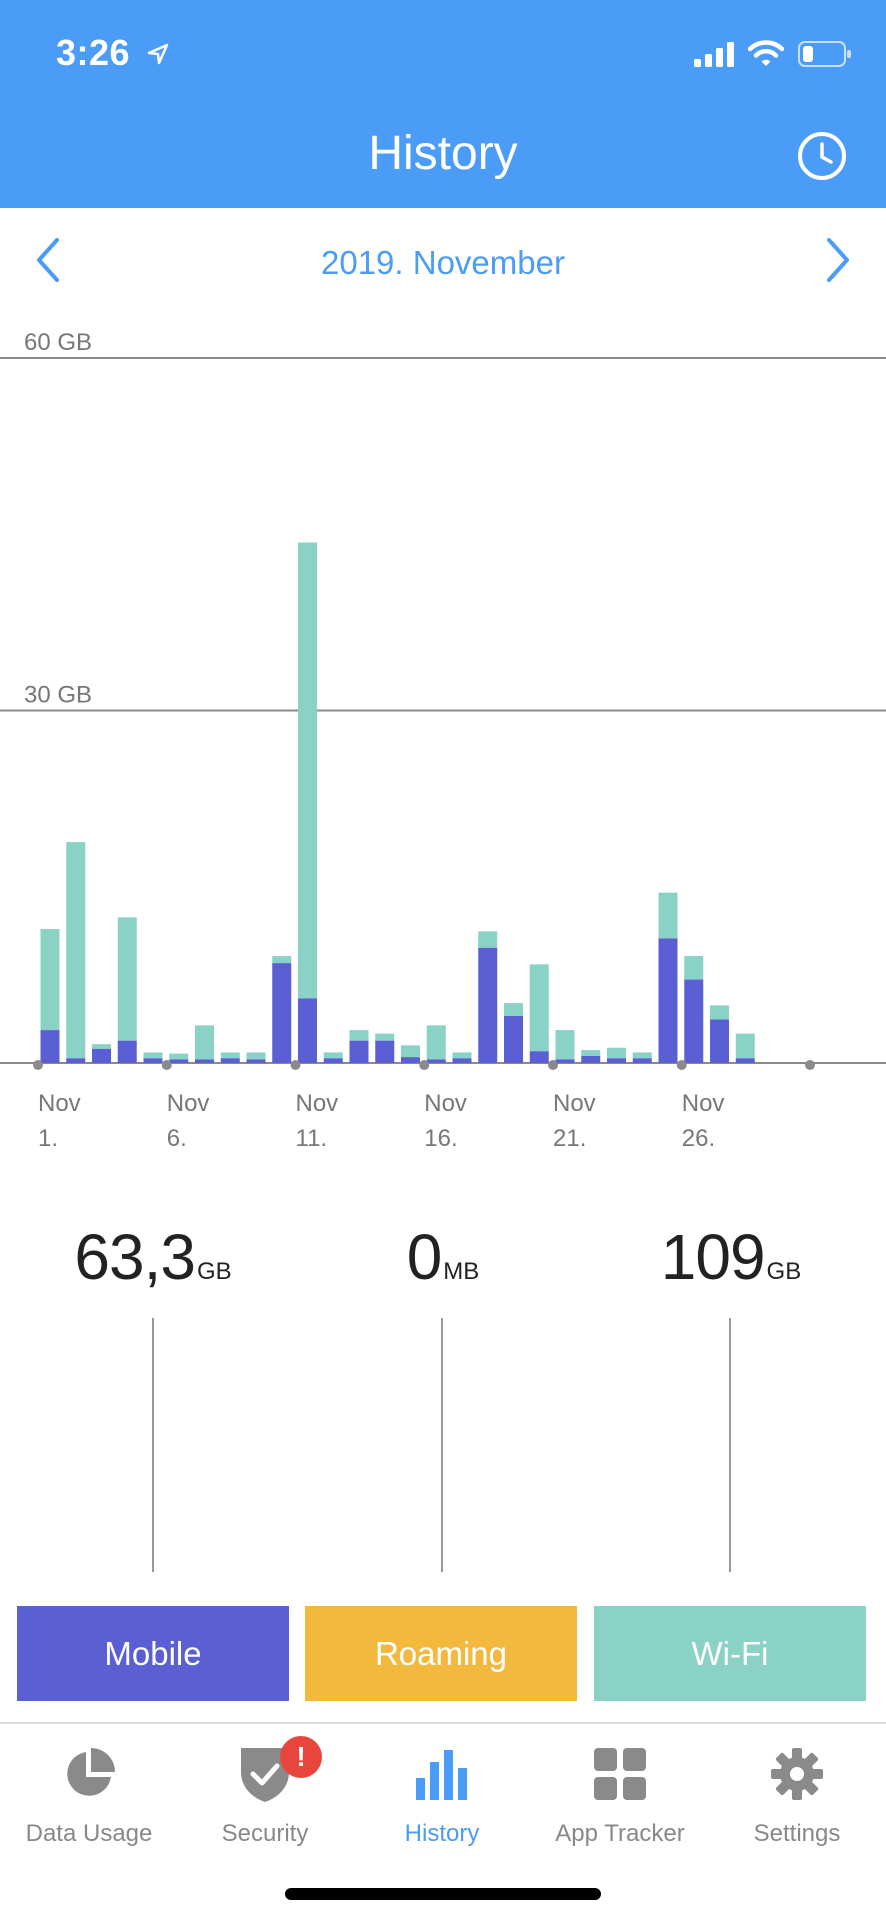 The height and width of the screenshot is (1920, 886). I want to click on wifi-total-unit: GB, so click(784, 1271).